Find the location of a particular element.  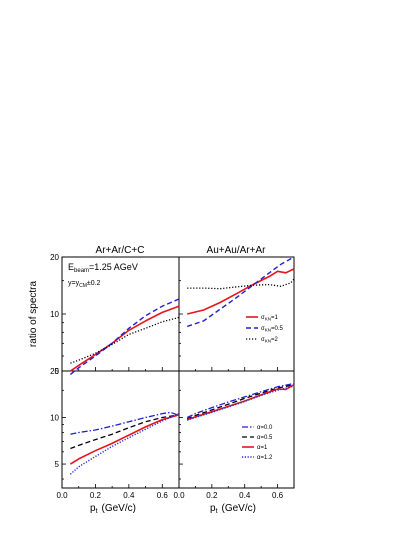

legend-layer: σKN=1 σKN=0.5 σKN=2 α=0.0 α=0.5 α=1 α=1.2 is located at coordinates (262, 388).